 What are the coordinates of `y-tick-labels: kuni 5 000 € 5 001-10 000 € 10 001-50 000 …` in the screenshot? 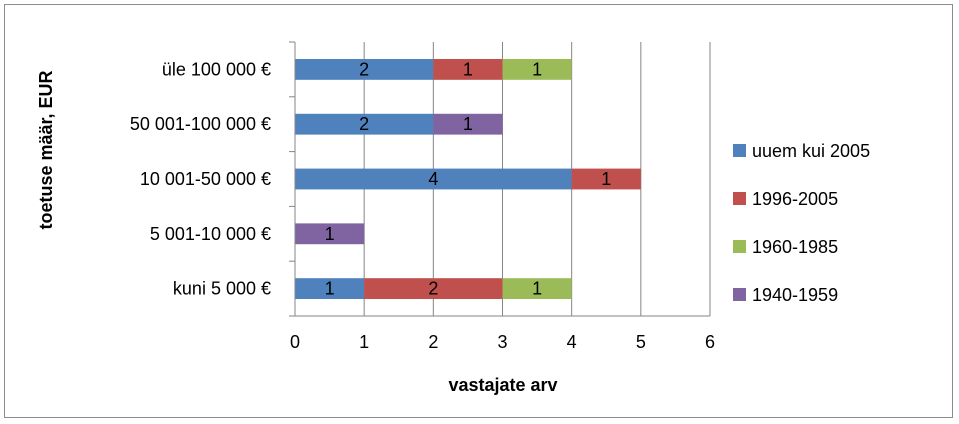 It's located at (200, 178).